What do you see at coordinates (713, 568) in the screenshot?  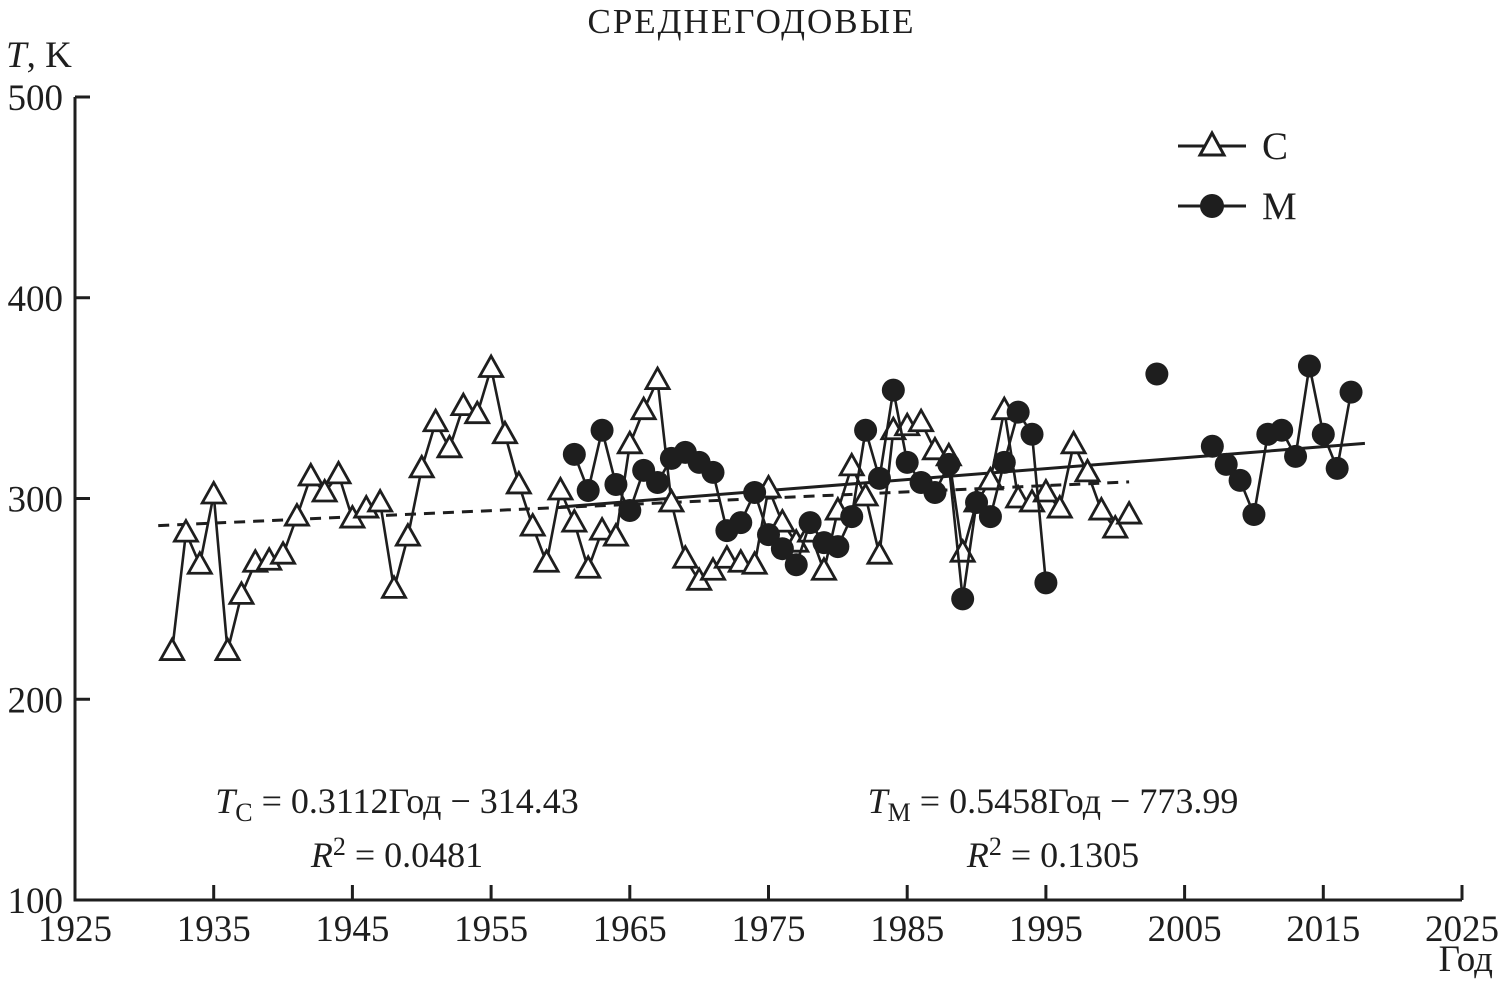 I see `c-marker-1971` at bounding box center [713, 568].